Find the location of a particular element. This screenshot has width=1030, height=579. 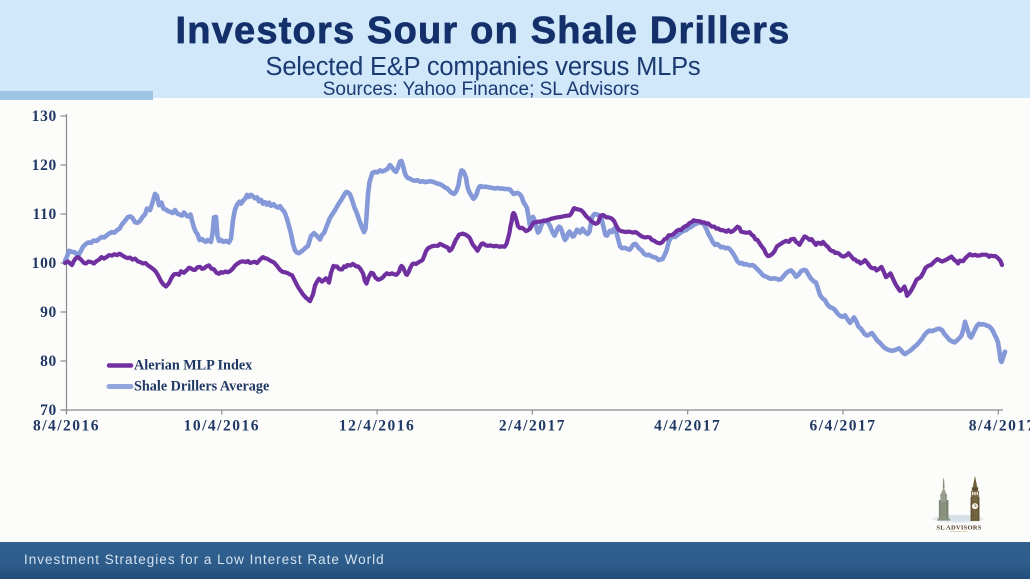

svg-text: 10/4/2016 is located at coordinates (222, 426).